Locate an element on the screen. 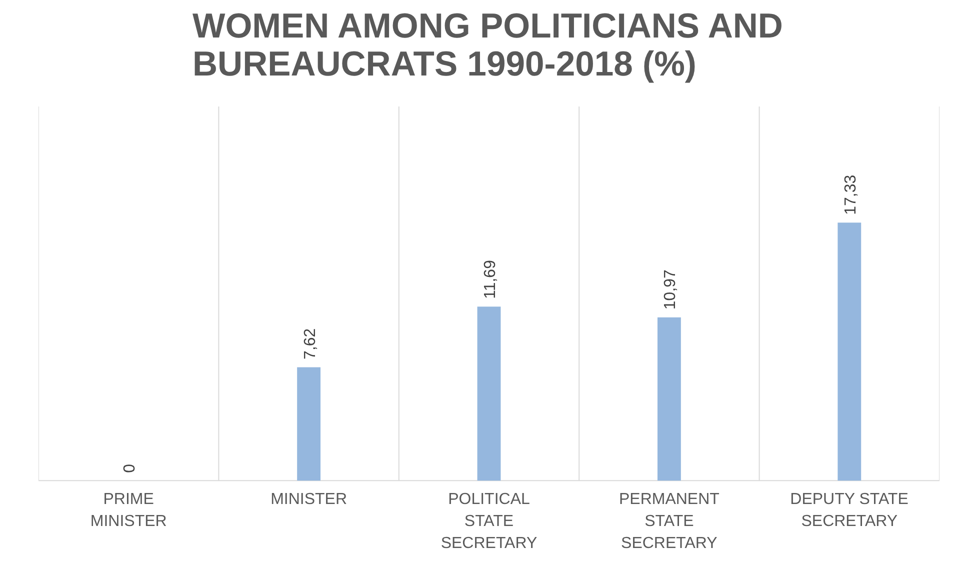 This screenshot has width=957, height=578. data-label: 17,33 is located at coordinates (851, 194).